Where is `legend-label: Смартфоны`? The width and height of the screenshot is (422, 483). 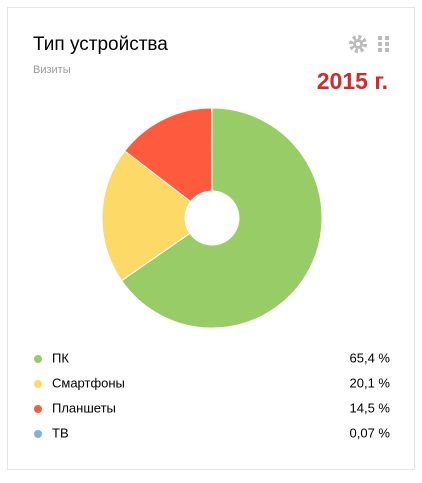 legend-label: Смартфоны is located at coordinates (88, 382).